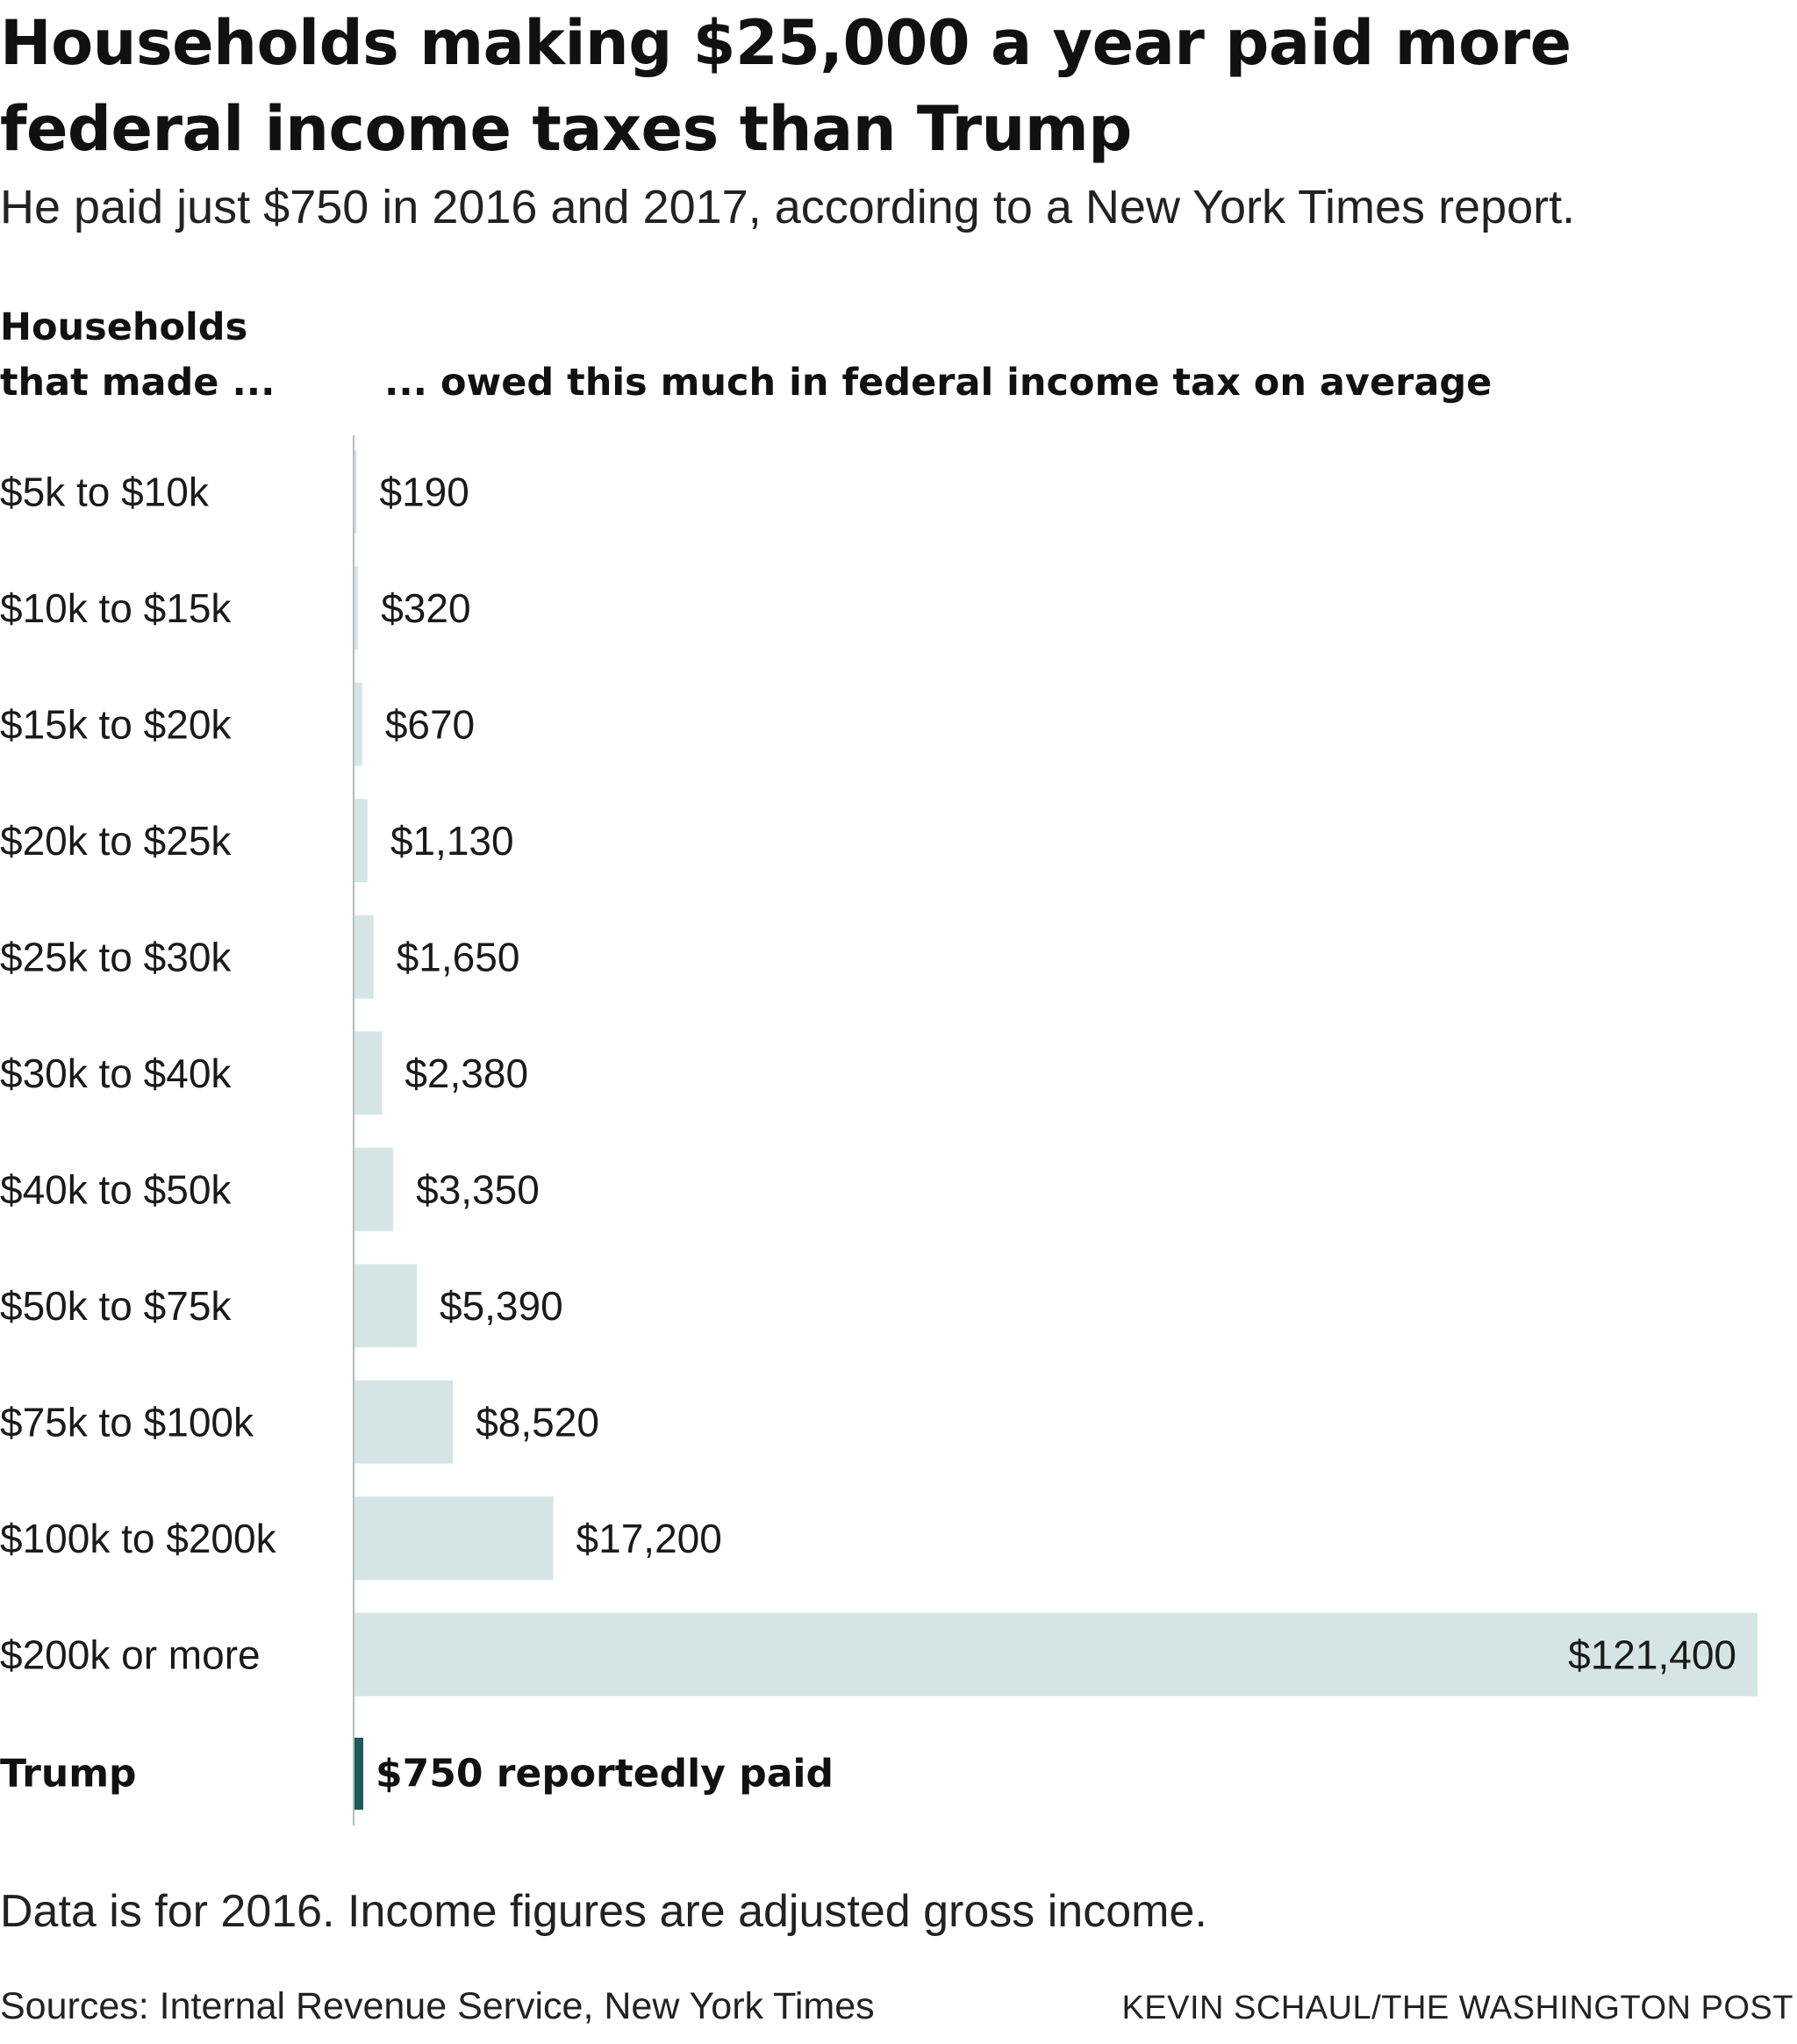 The image size is (1797, 2044). Describe the element at coordinates (458, 957) in the screenshot. I see `value-label: $1,650` at that location.